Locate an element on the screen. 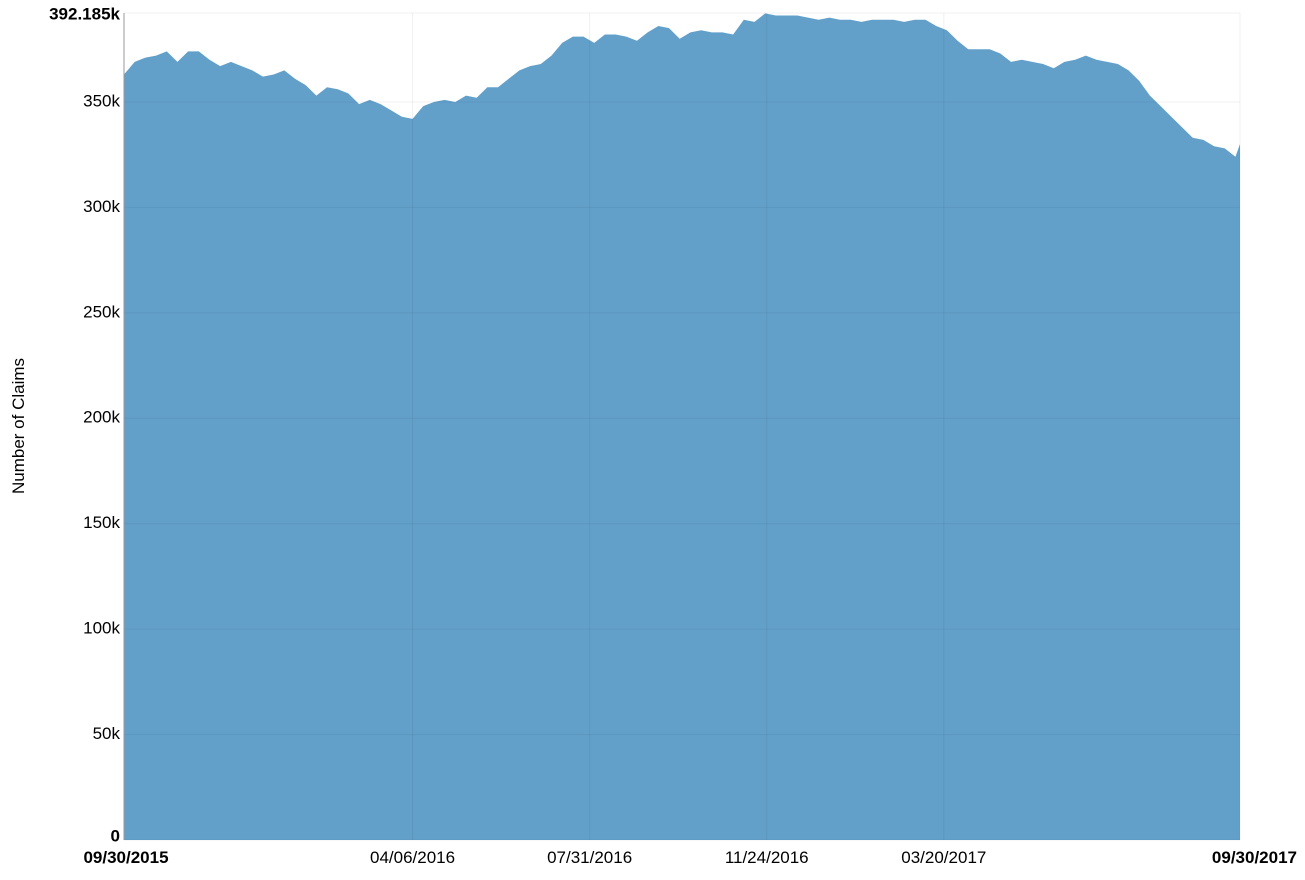  x-tick-label: 09/30/2017 is located at coordinates (1254, 857).